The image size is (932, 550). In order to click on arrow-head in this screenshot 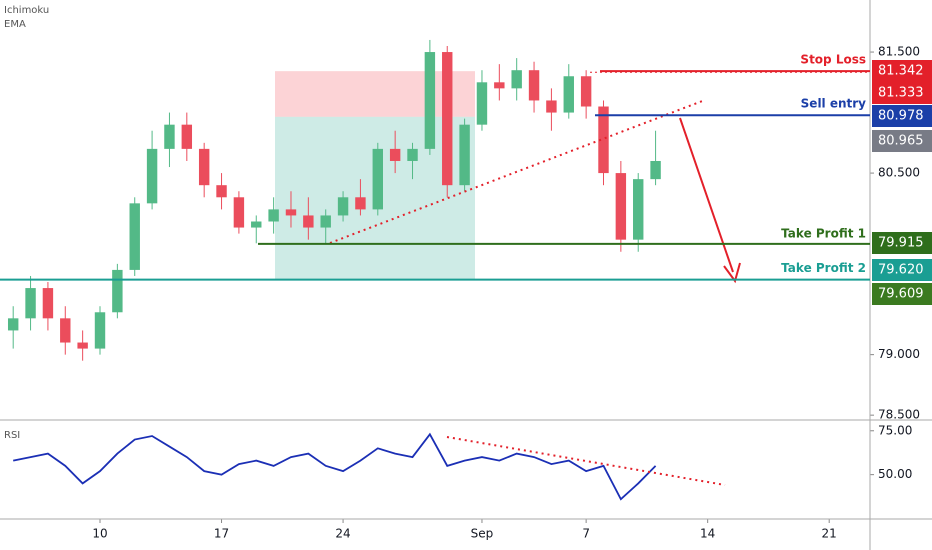, I will do `click(732, 273)`.